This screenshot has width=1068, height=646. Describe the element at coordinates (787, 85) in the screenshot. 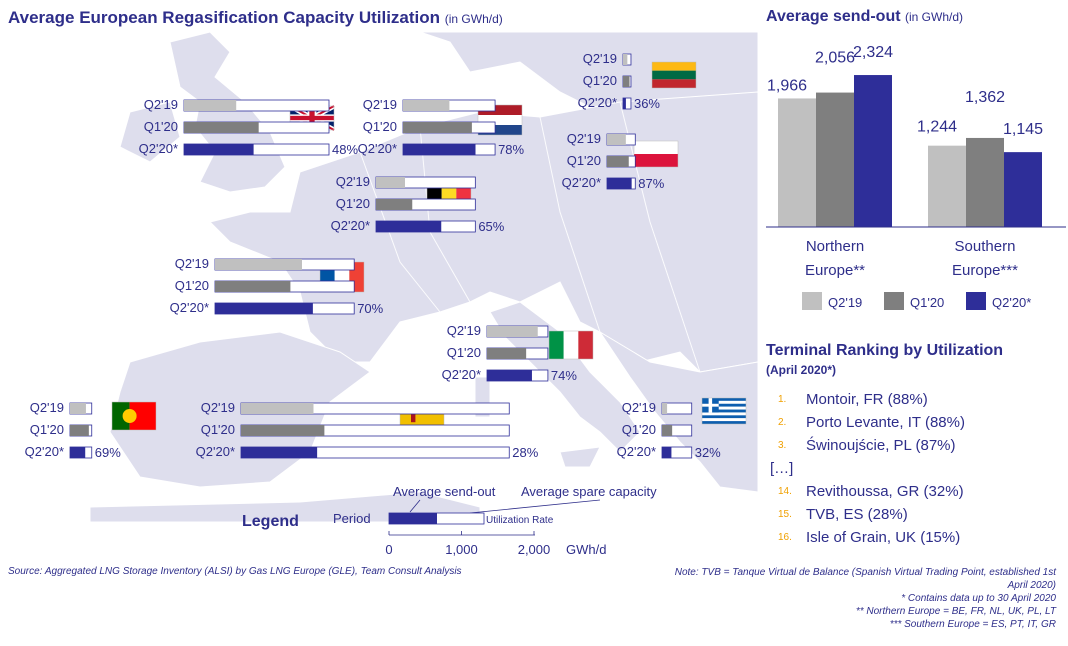

I see `value-label: 1,966` at that location.